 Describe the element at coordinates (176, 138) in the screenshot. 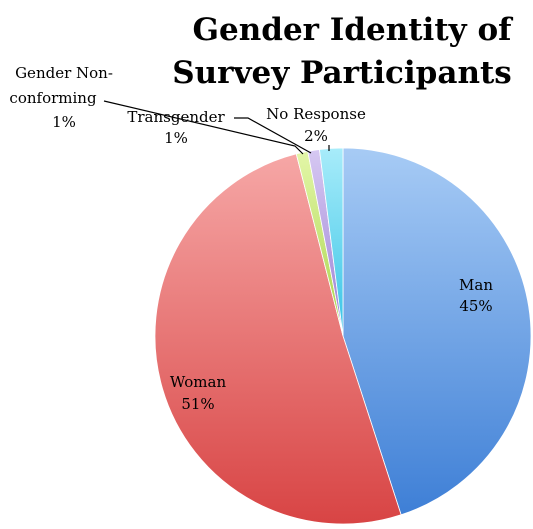

I see `slice-percent-transgender: 1%` at that location.